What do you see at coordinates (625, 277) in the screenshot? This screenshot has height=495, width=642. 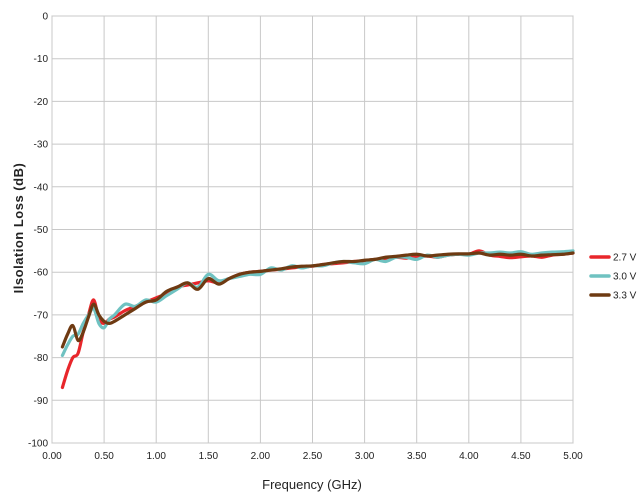 I see `legend-label-2: 3.0 V` at bounding box center [625, 277].